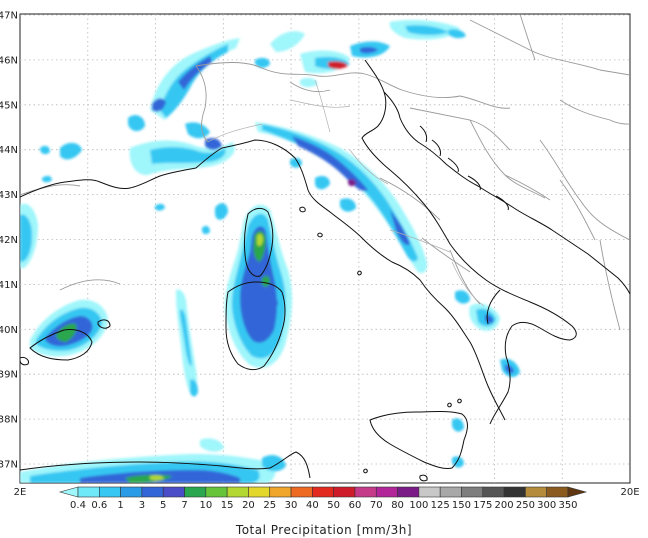 This screenshot has height=538, width=648. I want to click on colorbar-label: 10, so click(205, 505).